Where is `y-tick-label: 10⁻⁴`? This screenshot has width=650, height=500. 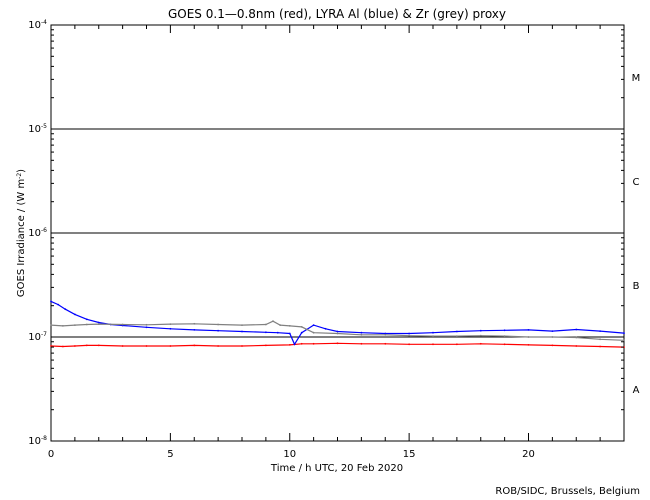
y-tick-label: 10⁻⁴ is located at coordinates (37, 25).